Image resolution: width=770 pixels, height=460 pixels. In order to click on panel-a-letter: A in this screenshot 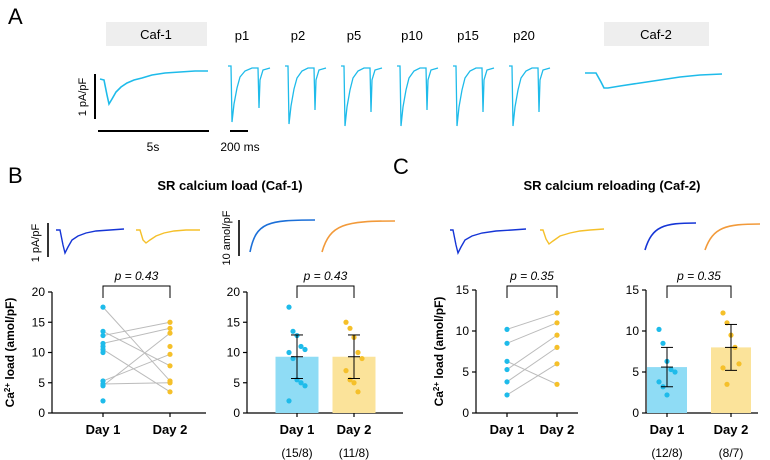, I will do `click(15, 16)`.